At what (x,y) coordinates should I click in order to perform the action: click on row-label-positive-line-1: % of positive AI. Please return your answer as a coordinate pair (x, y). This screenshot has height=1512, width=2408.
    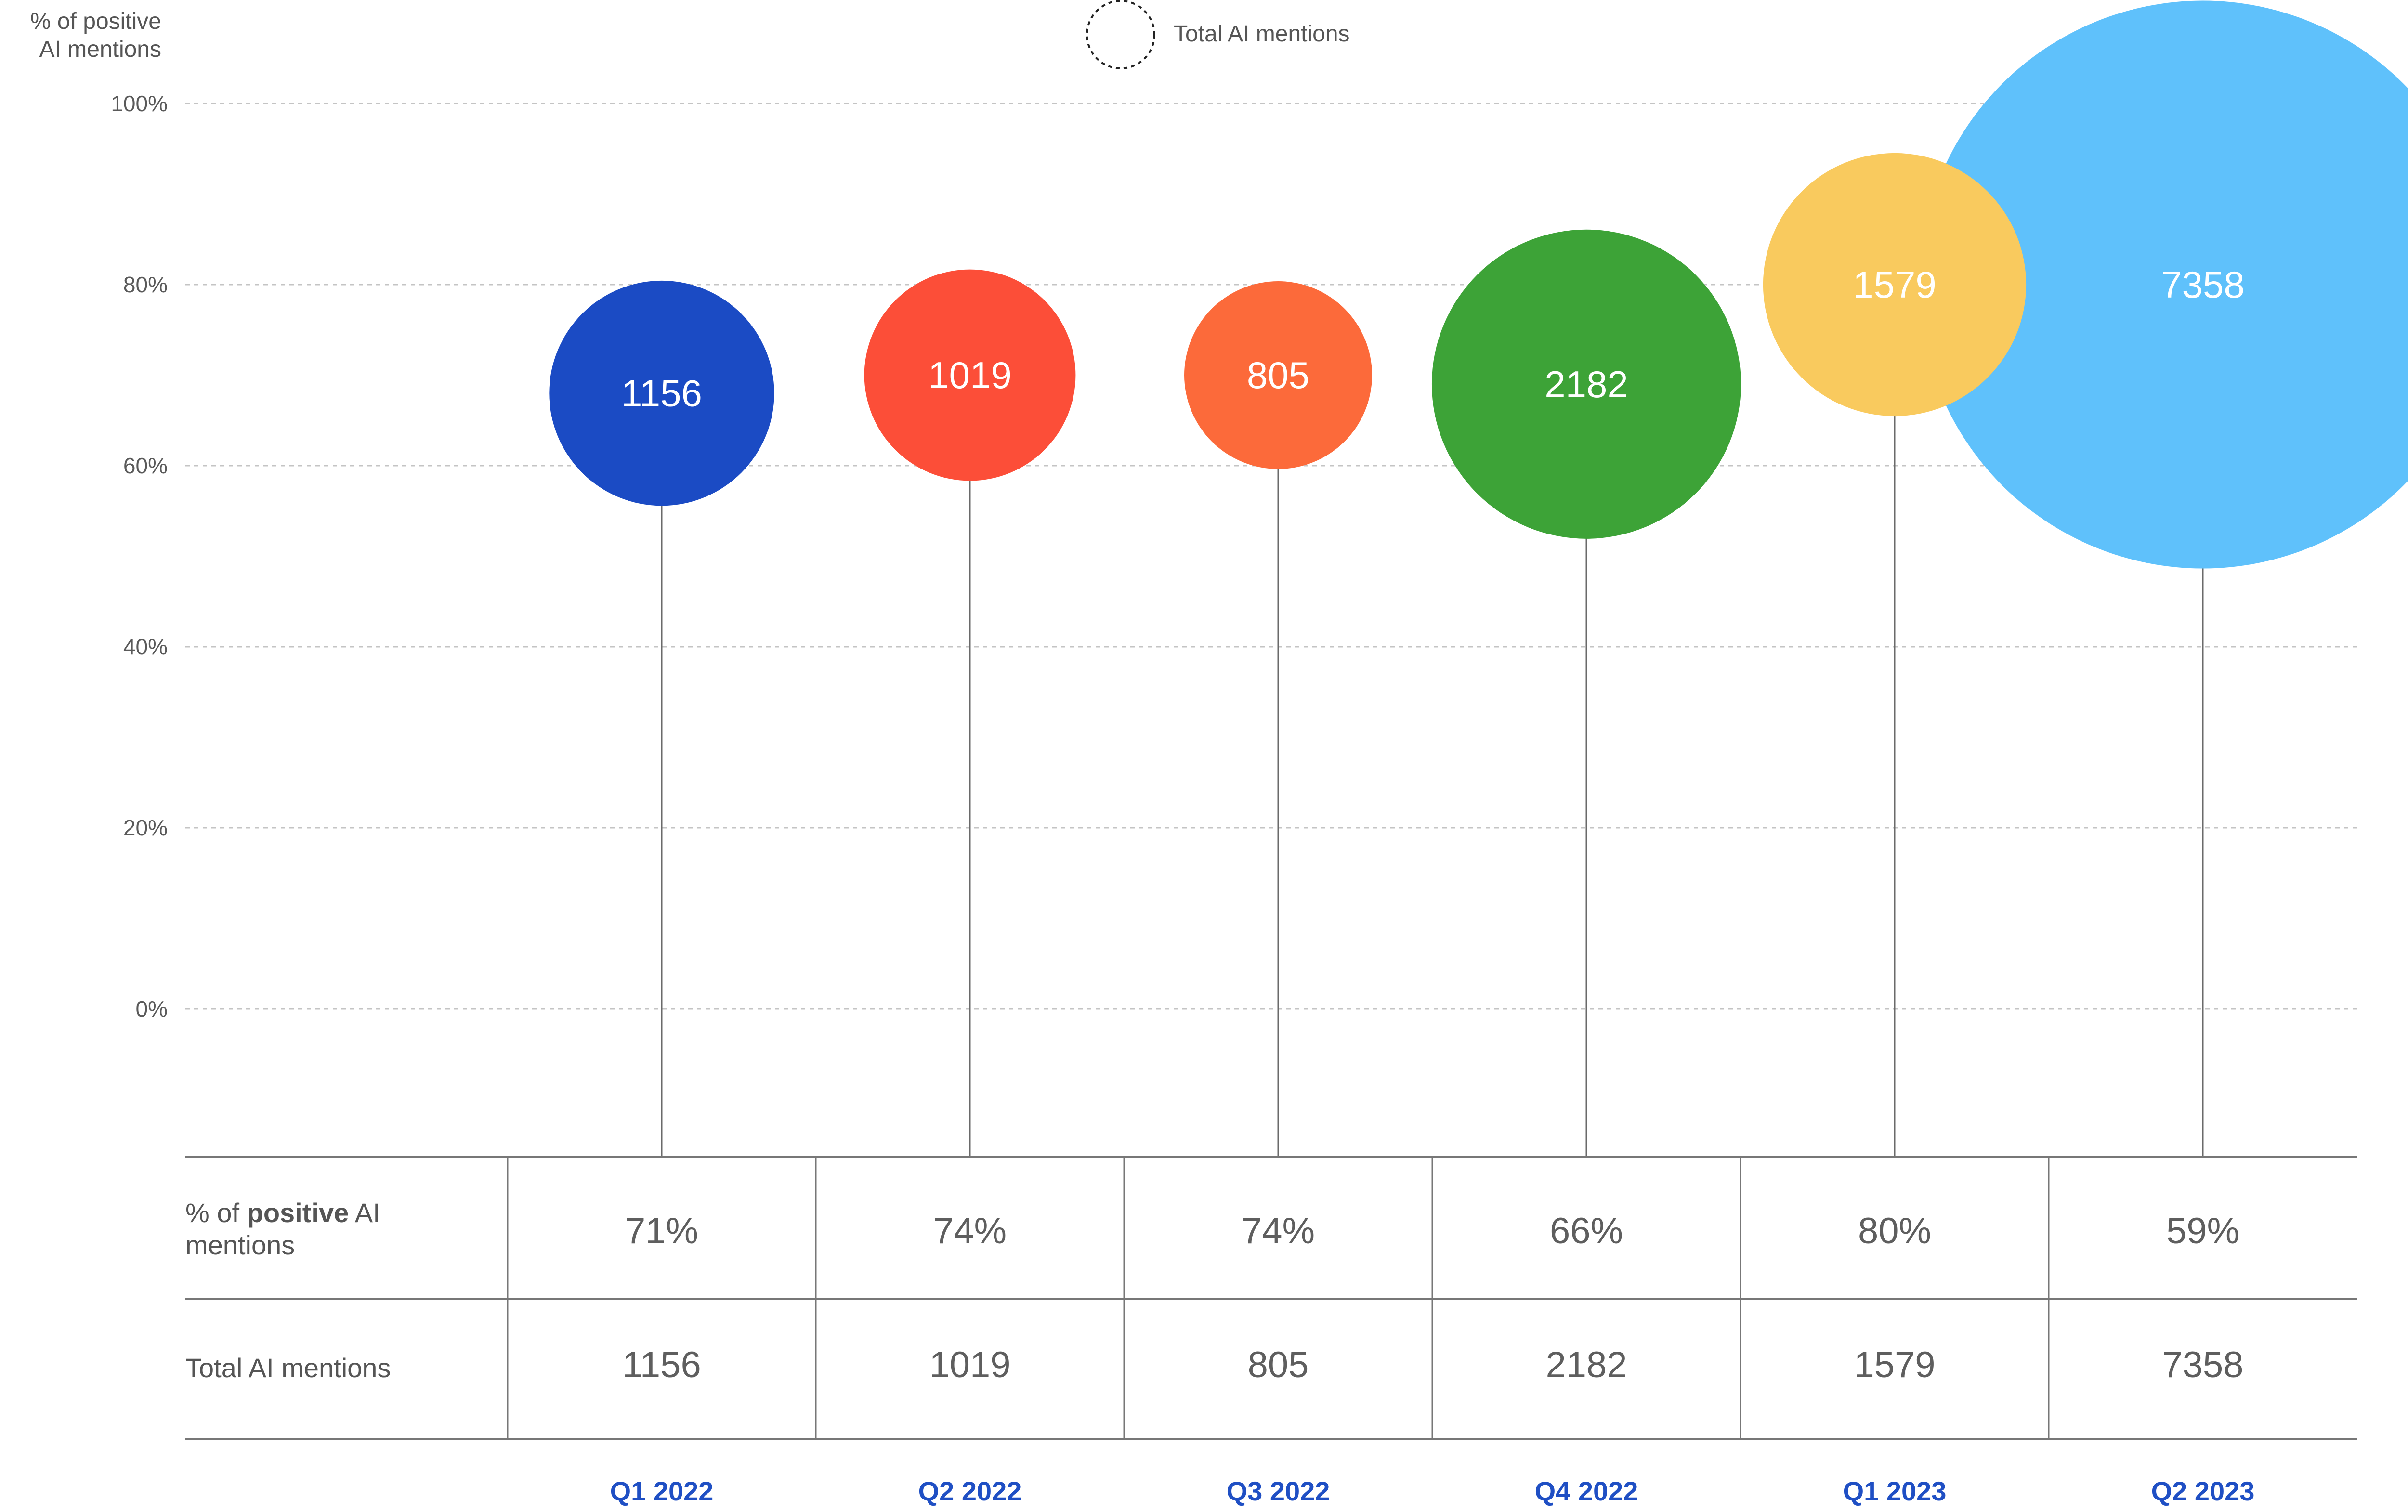
    Looking at the image, I should click on (282, 1213).